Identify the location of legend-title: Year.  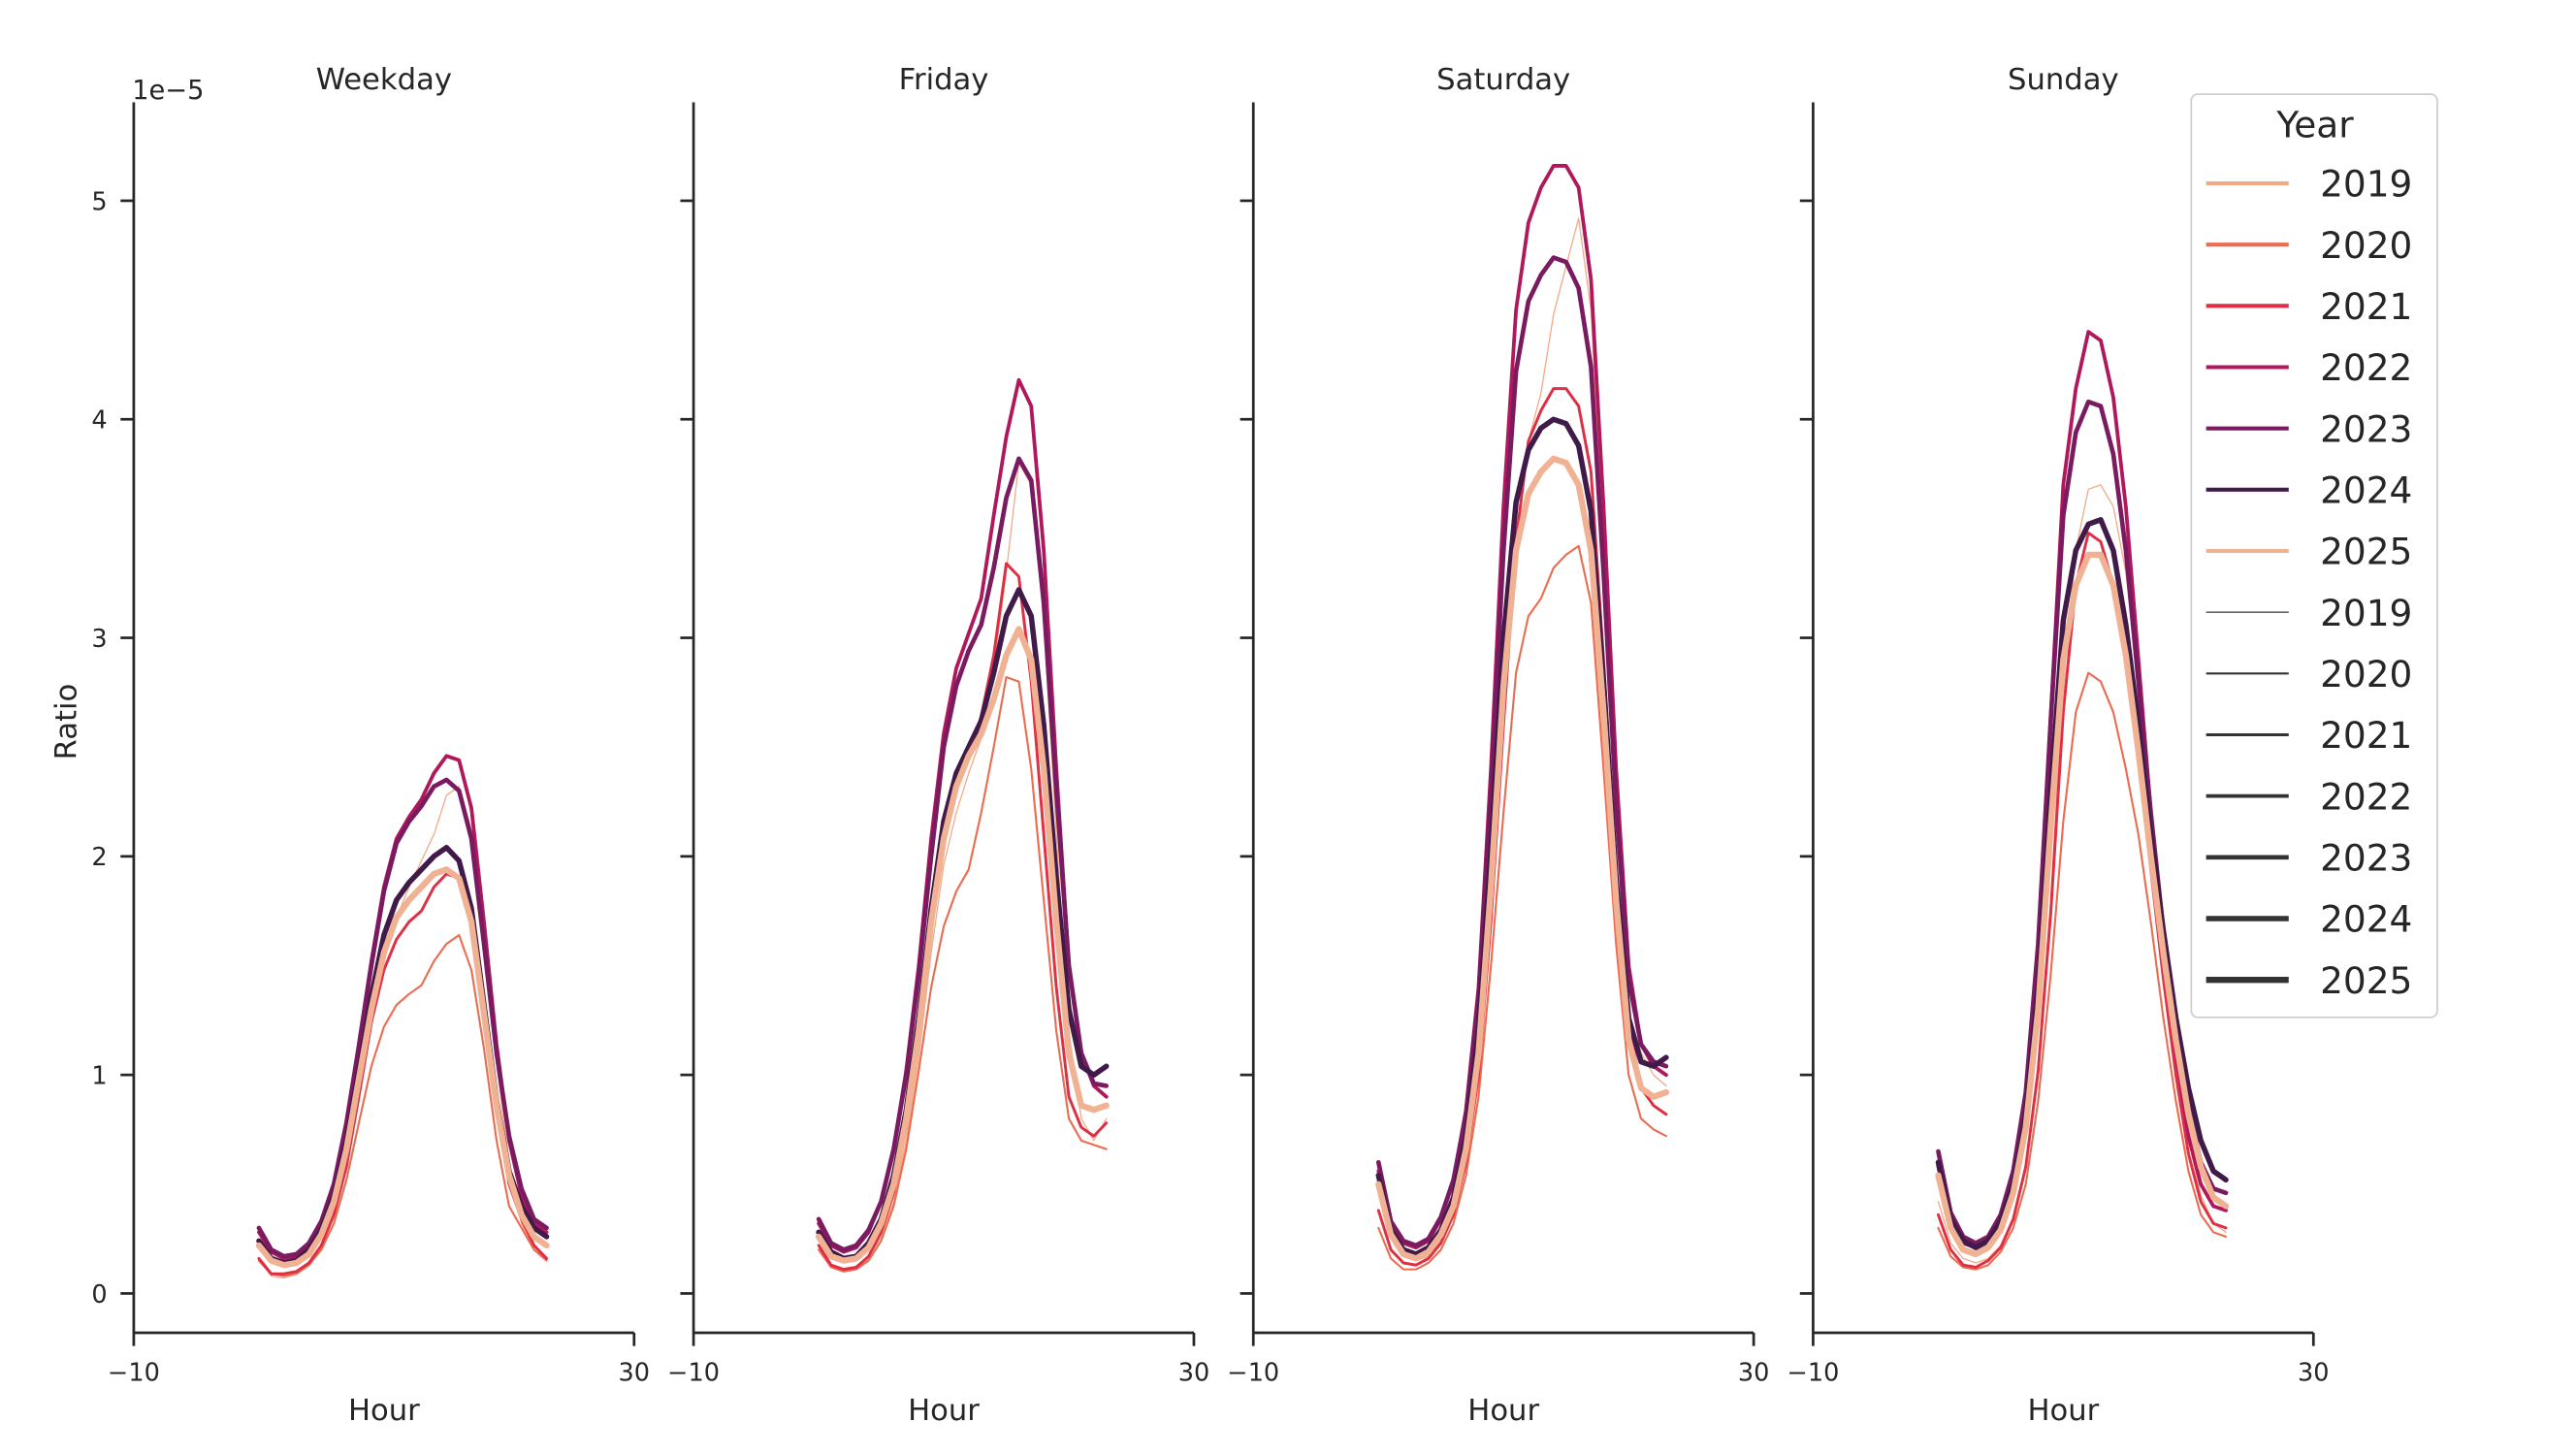
(2314, 124).